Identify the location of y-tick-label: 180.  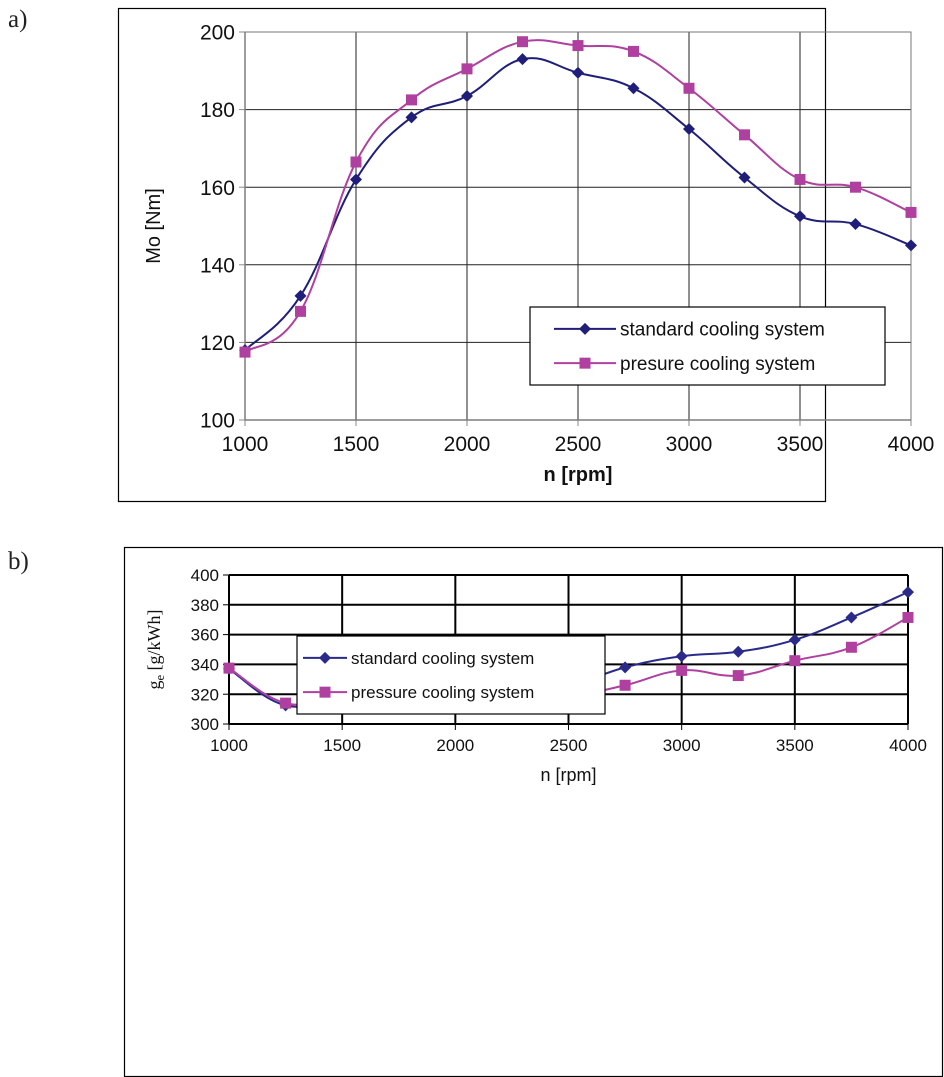
(217, 110).